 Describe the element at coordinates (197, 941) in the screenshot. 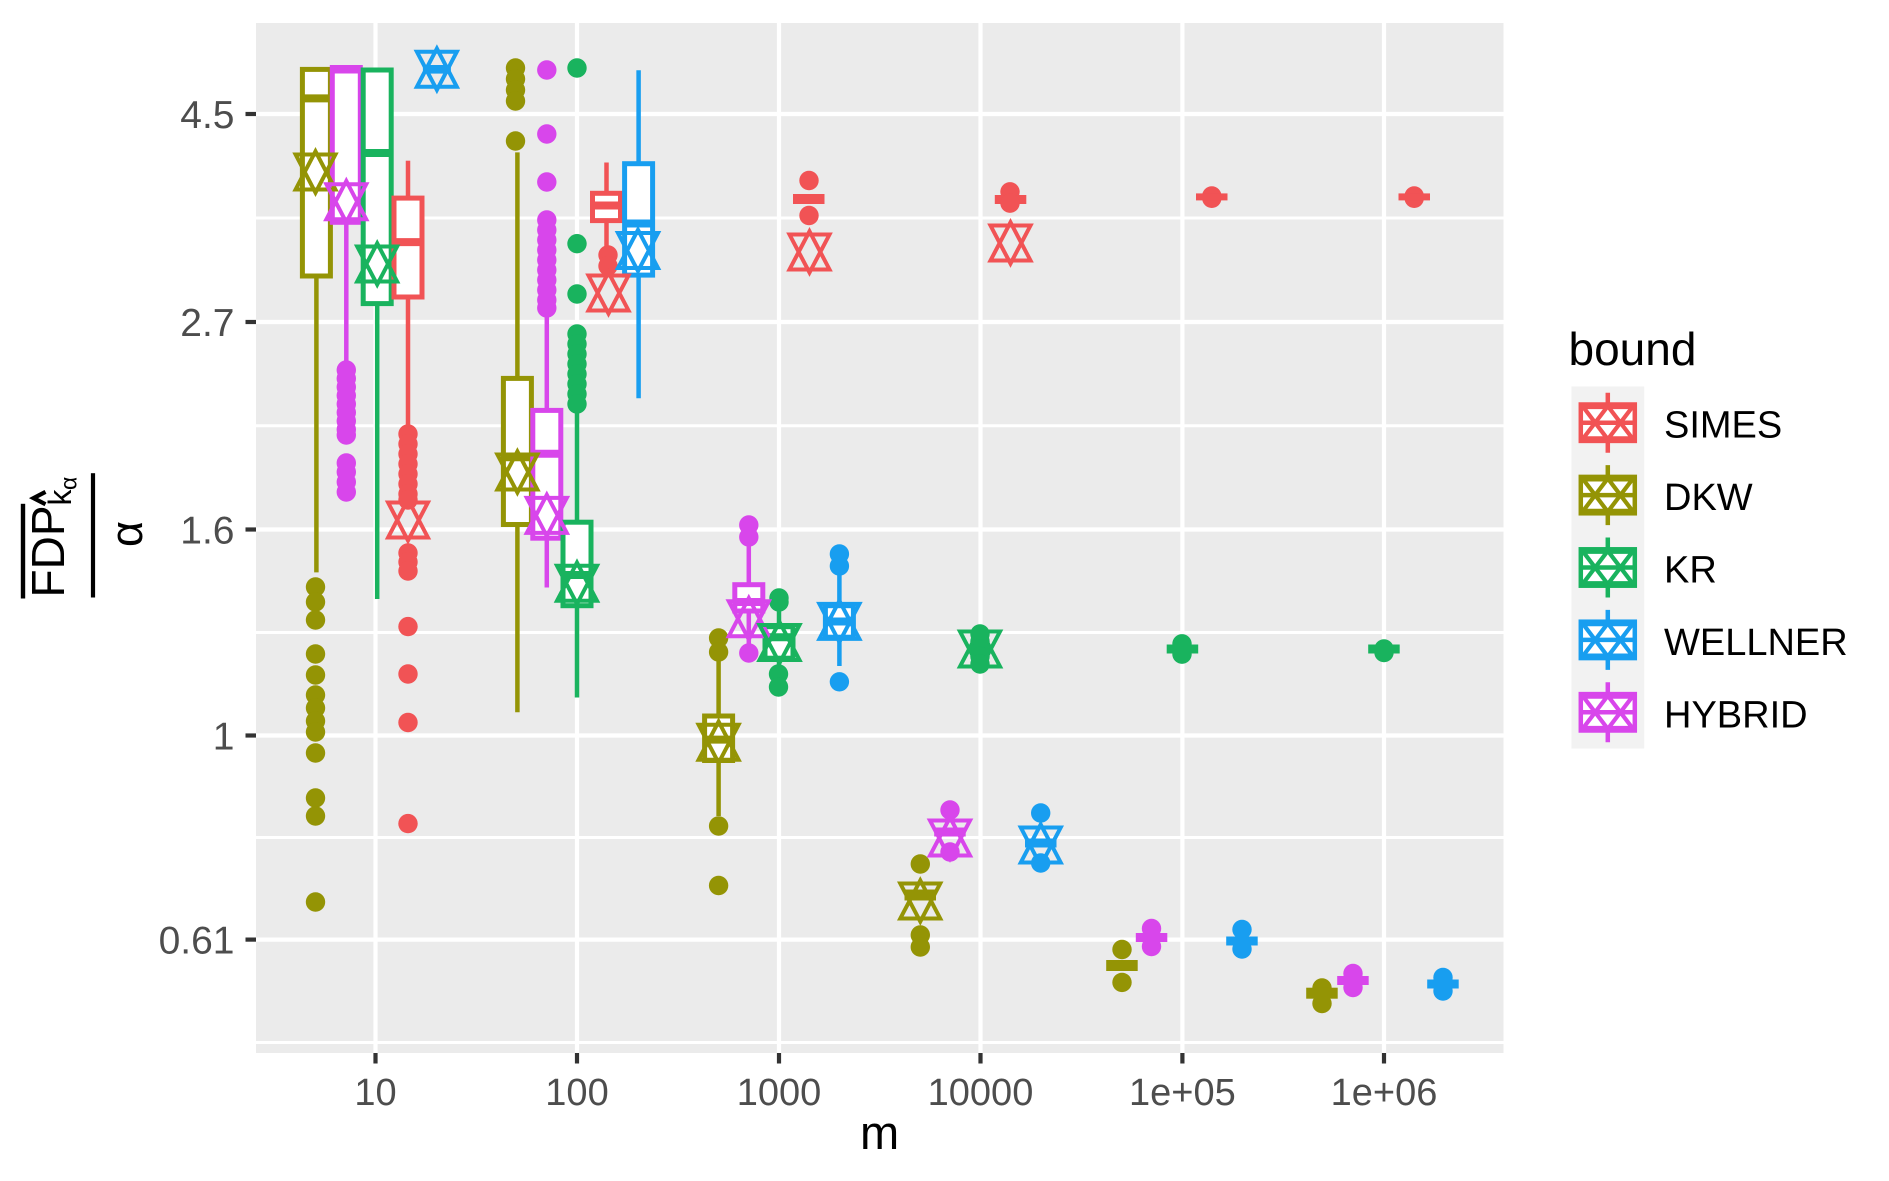

I see `svg-text: 0.61` at that location.